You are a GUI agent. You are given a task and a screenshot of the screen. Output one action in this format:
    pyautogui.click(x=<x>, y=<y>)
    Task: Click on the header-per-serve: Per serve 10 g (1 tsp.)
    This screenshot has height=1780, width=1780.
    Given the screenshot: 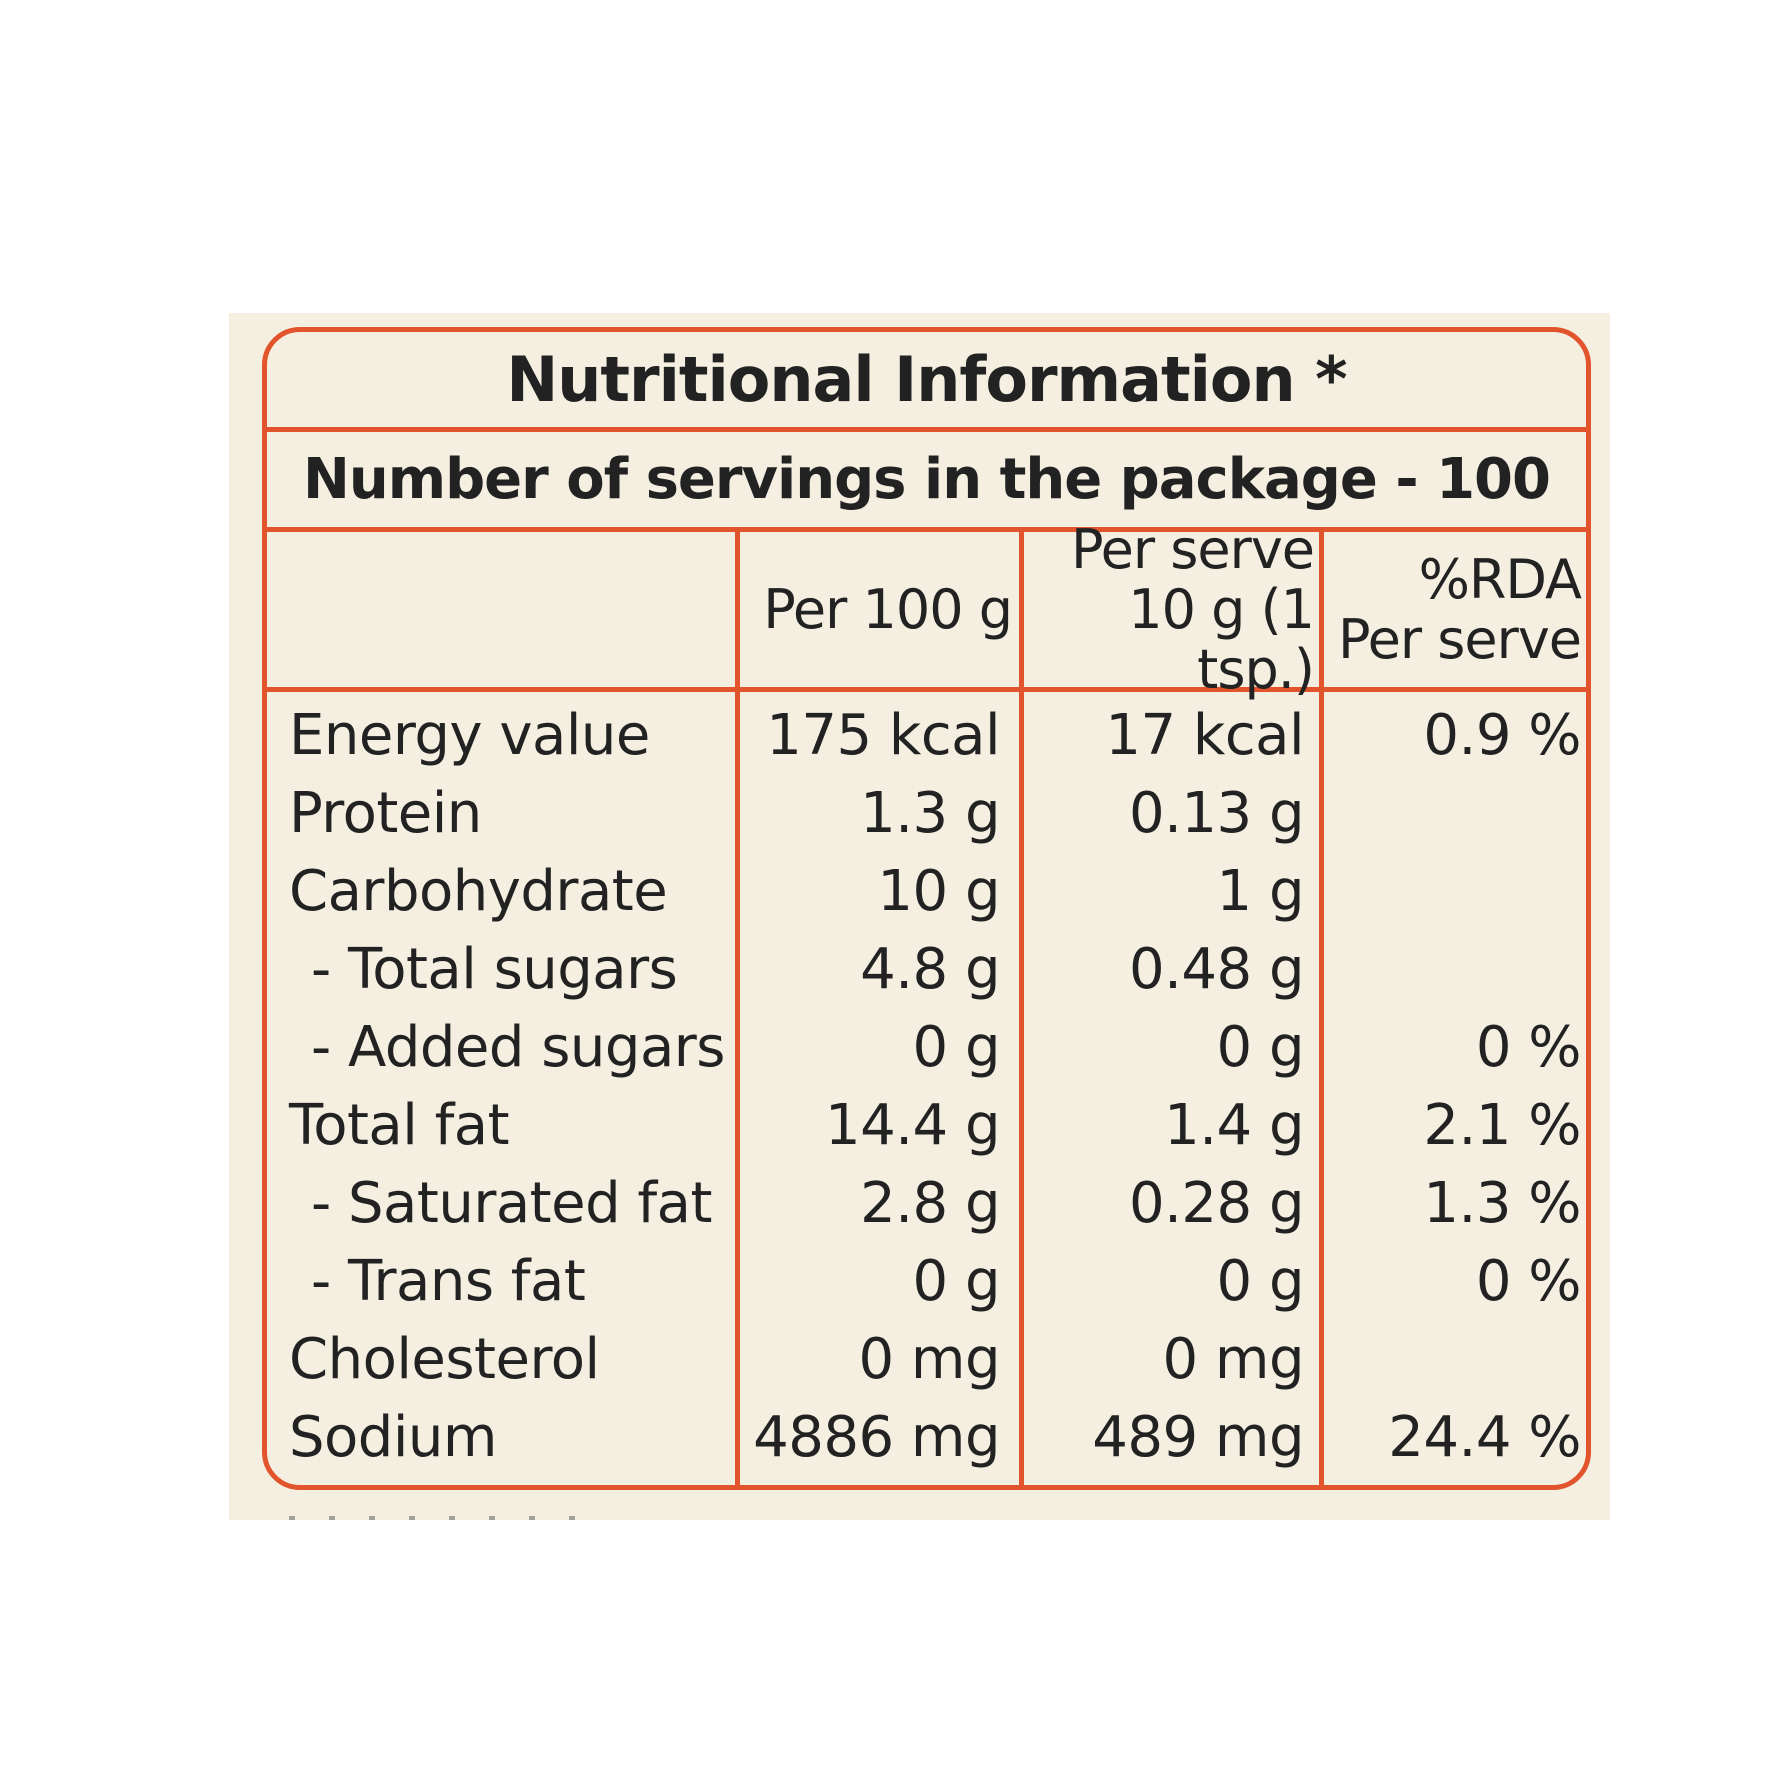 What is the action you would take?
    pyautogui.click(x=1169, y=609)
    